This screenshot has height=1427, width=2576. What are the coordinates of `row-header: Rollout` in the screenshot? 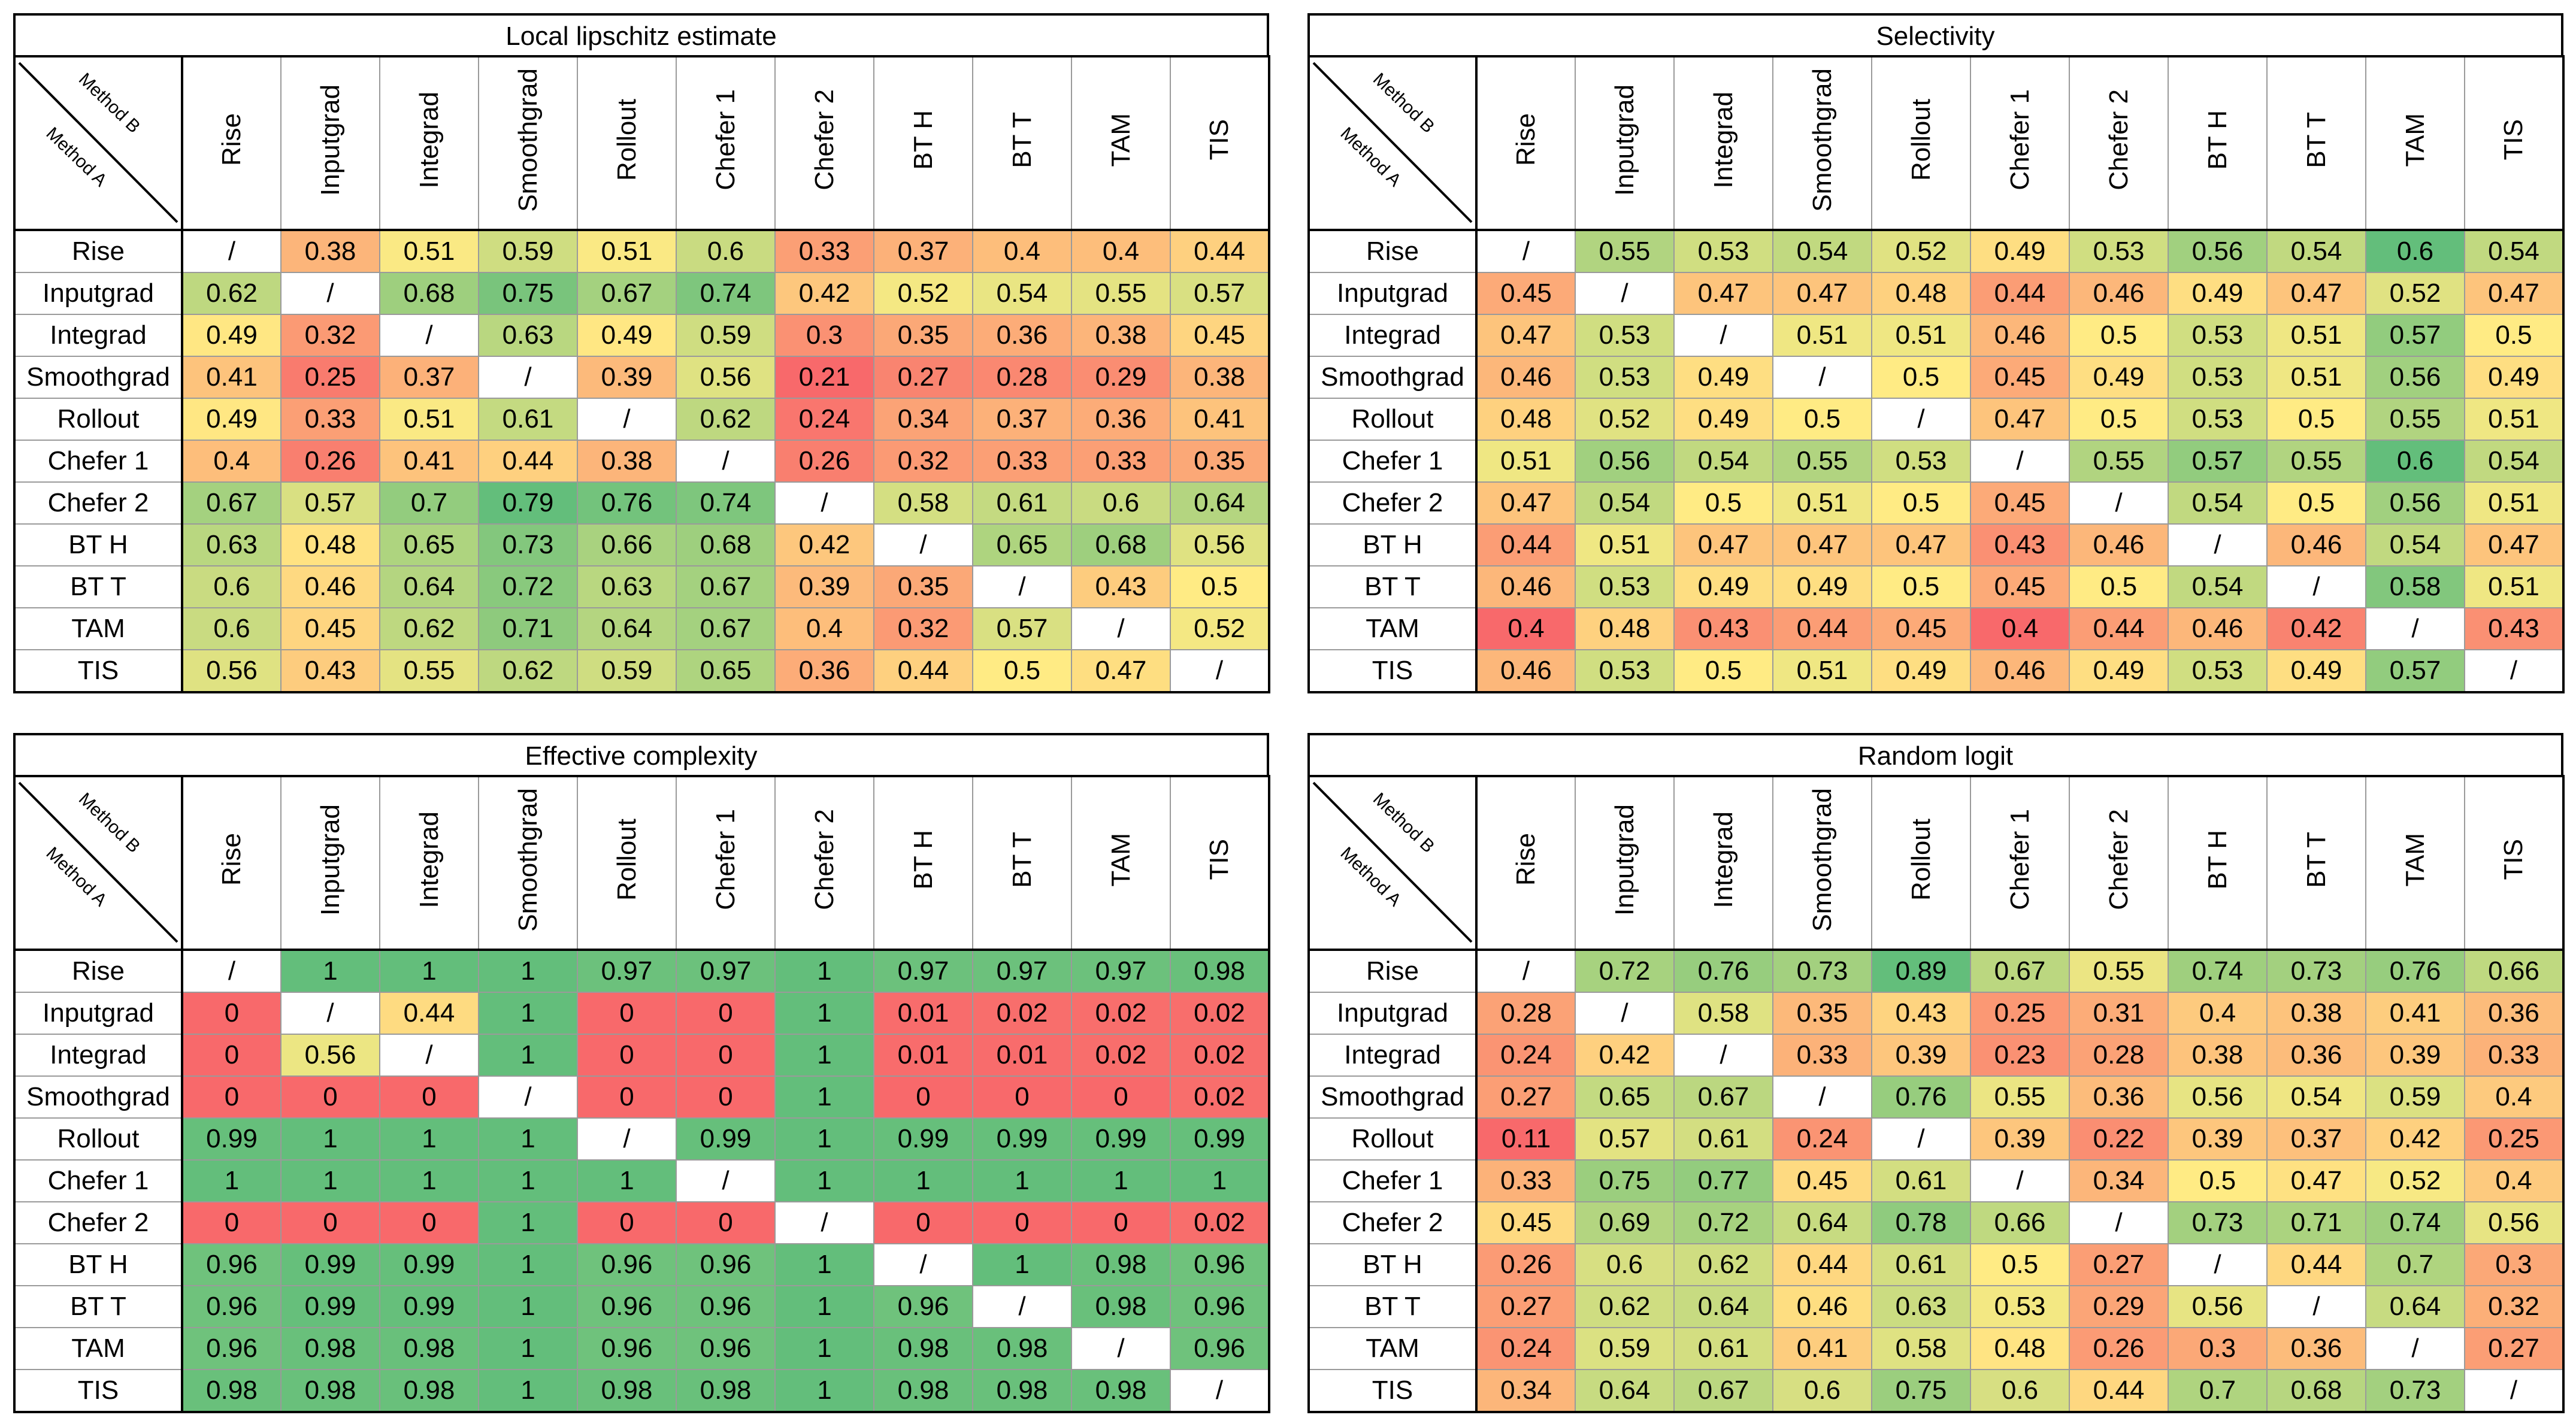 It's located at (98, 1139).